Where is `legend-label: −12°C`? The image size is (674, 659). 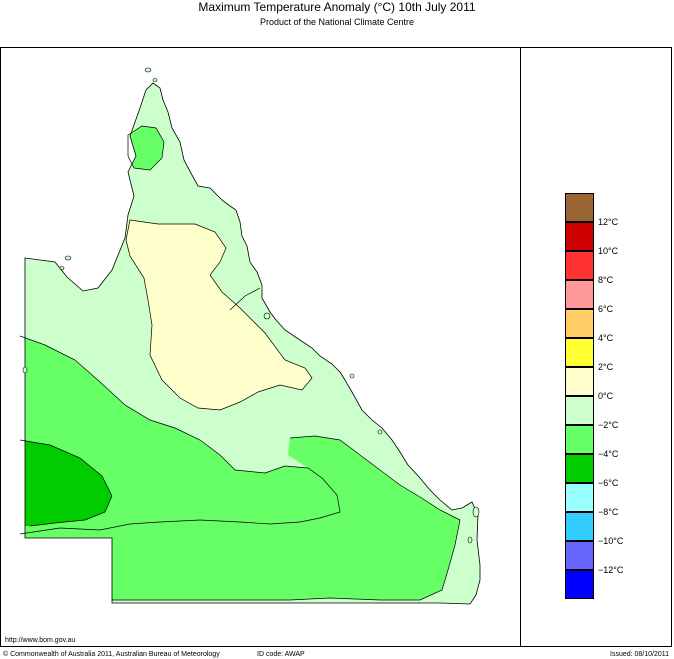 legend-label: −12°C is located at coordinates (611, 570).